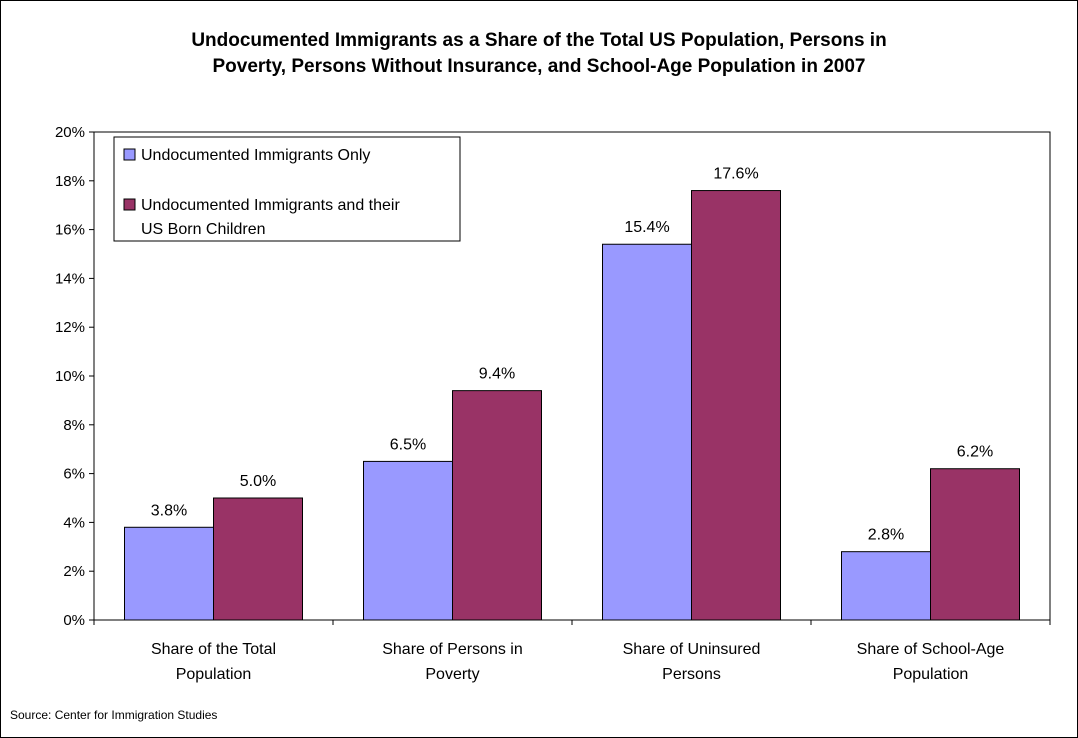  What do you see at coordinates (74, 571) in the screenshot?
I see `y-tick-label: 2%` at bounding box center [74, 571].